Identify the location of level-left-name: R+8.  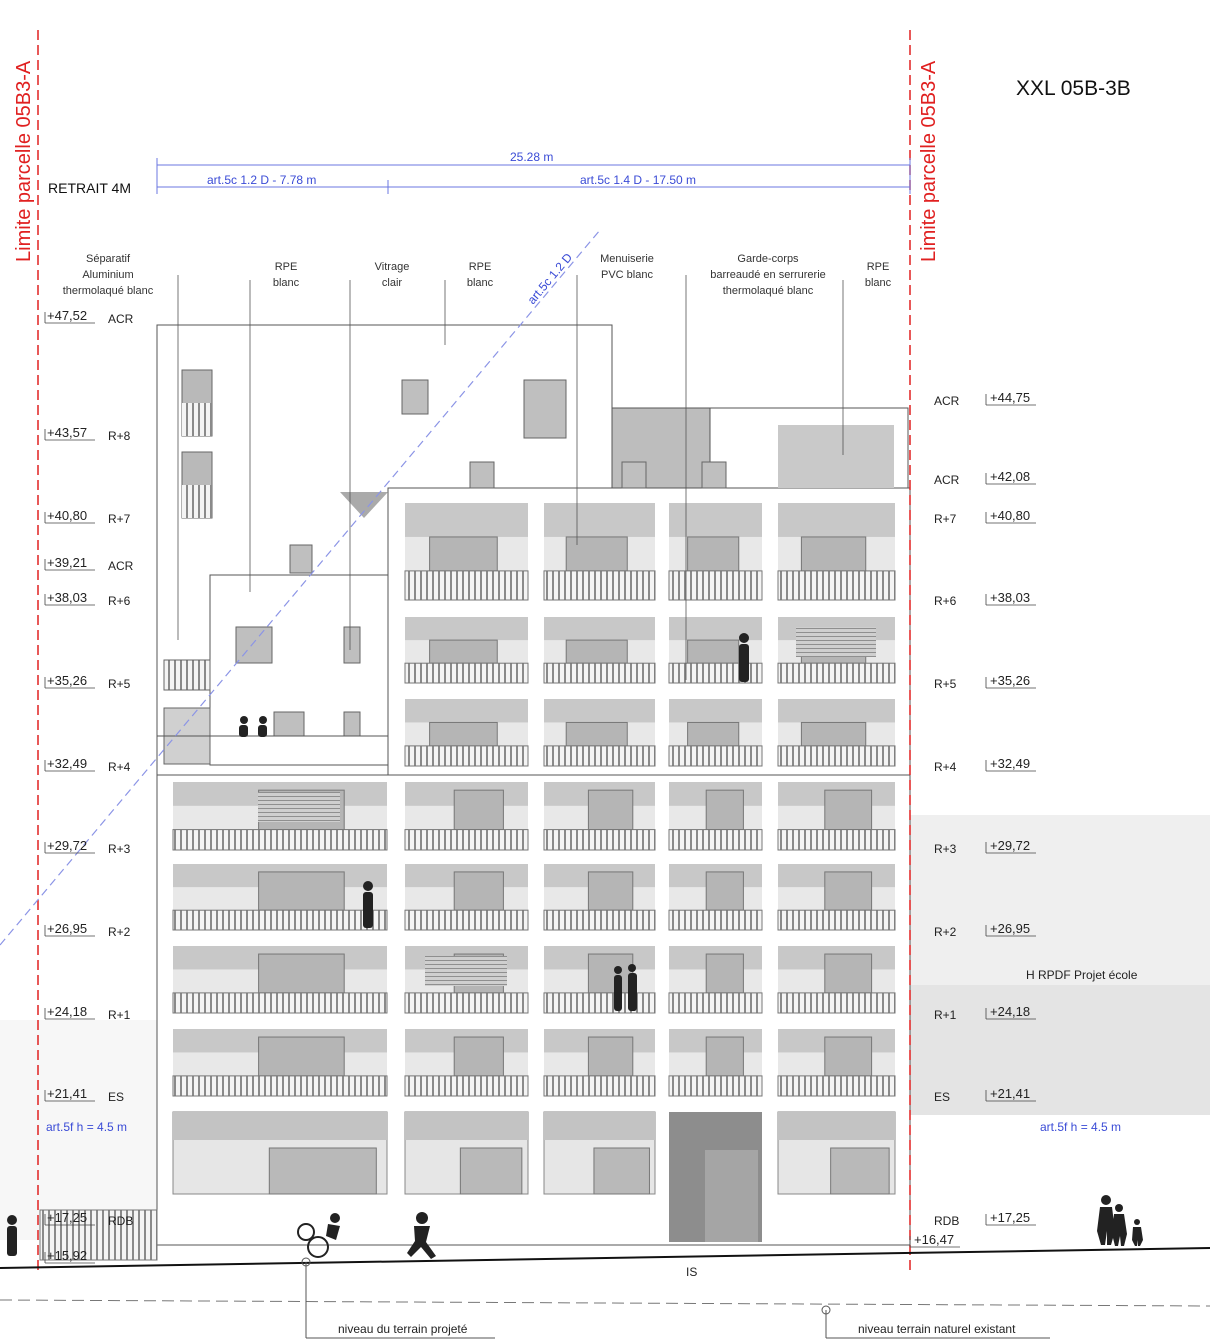
(119, 436).